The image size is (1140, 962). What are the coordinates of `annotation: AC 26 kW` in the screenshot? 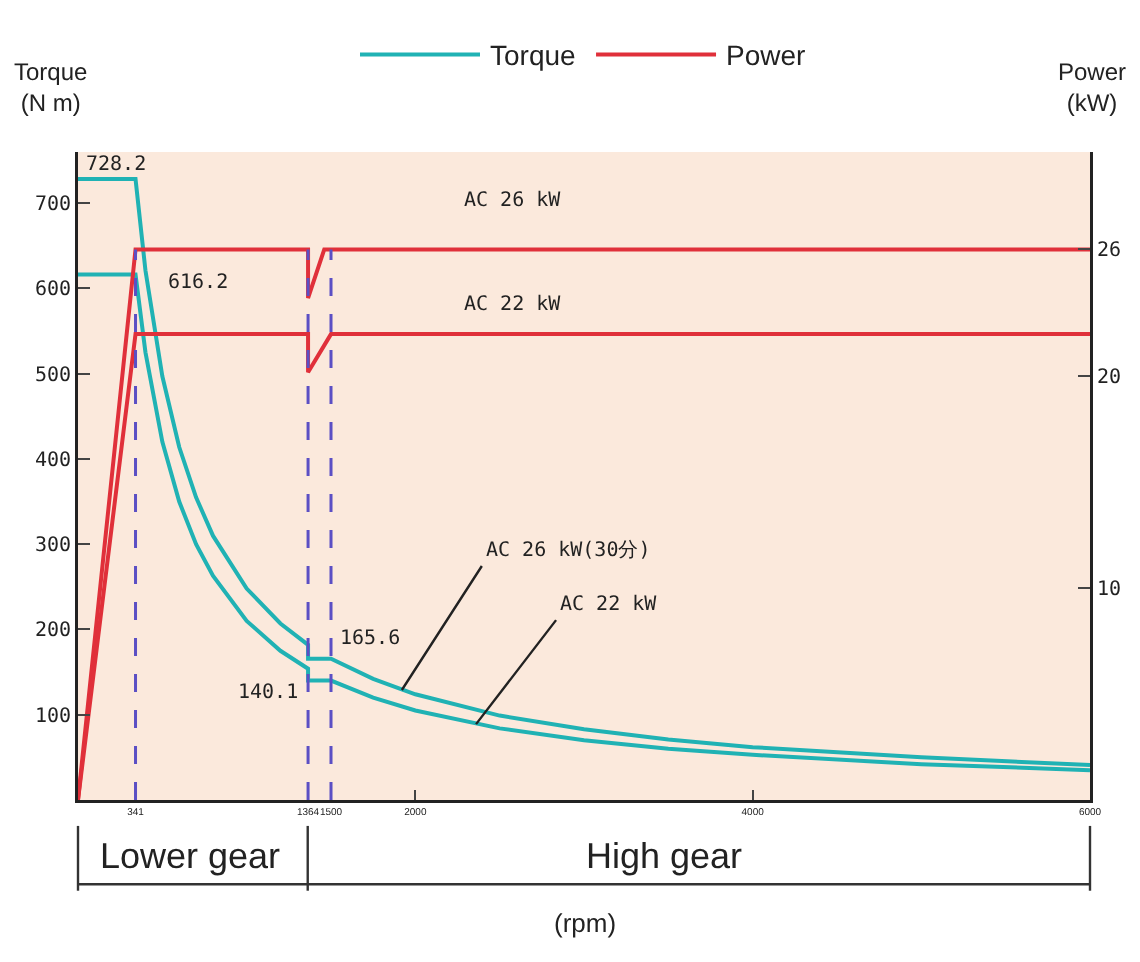 It's located at (513, 201).